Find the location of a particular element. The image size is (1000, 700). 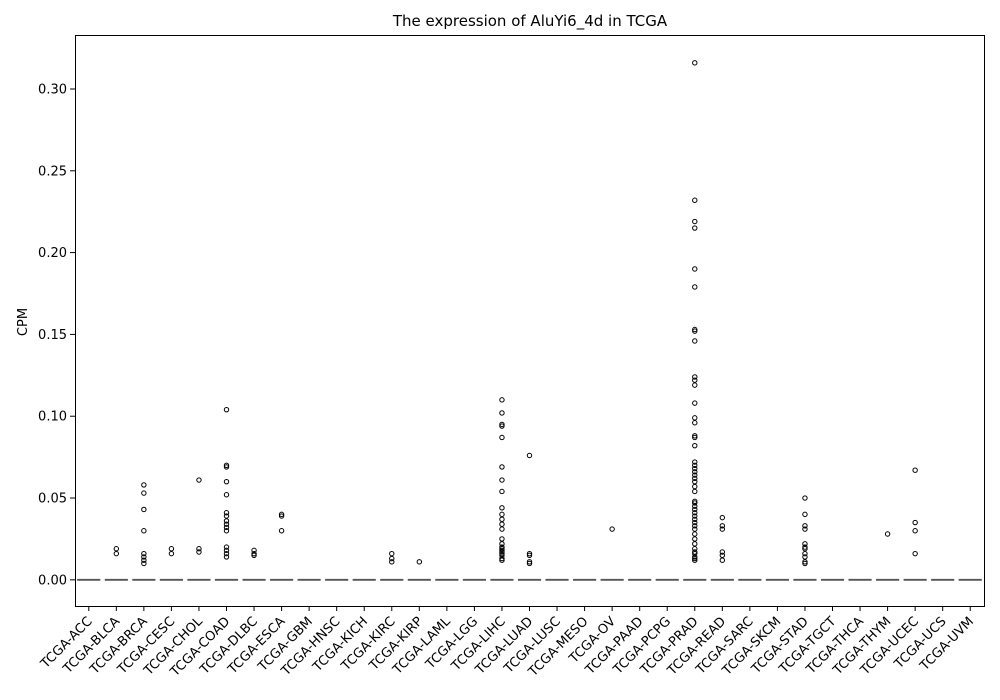

y-tick-label: 0.00 is located at coordinates (52, 580).